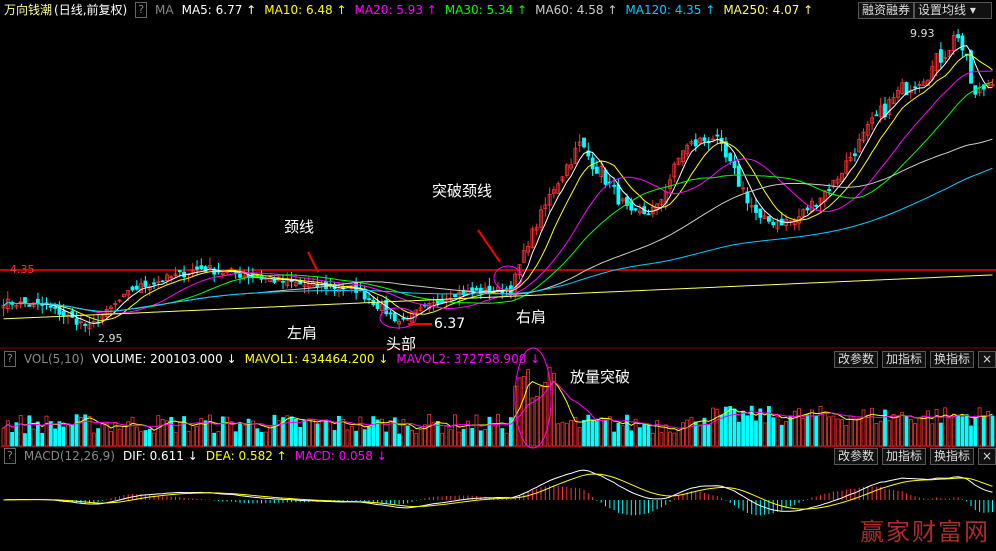 This screenshot has width=996, height=551. I want to click on neckline-label: 颈线, so click(299, 227).